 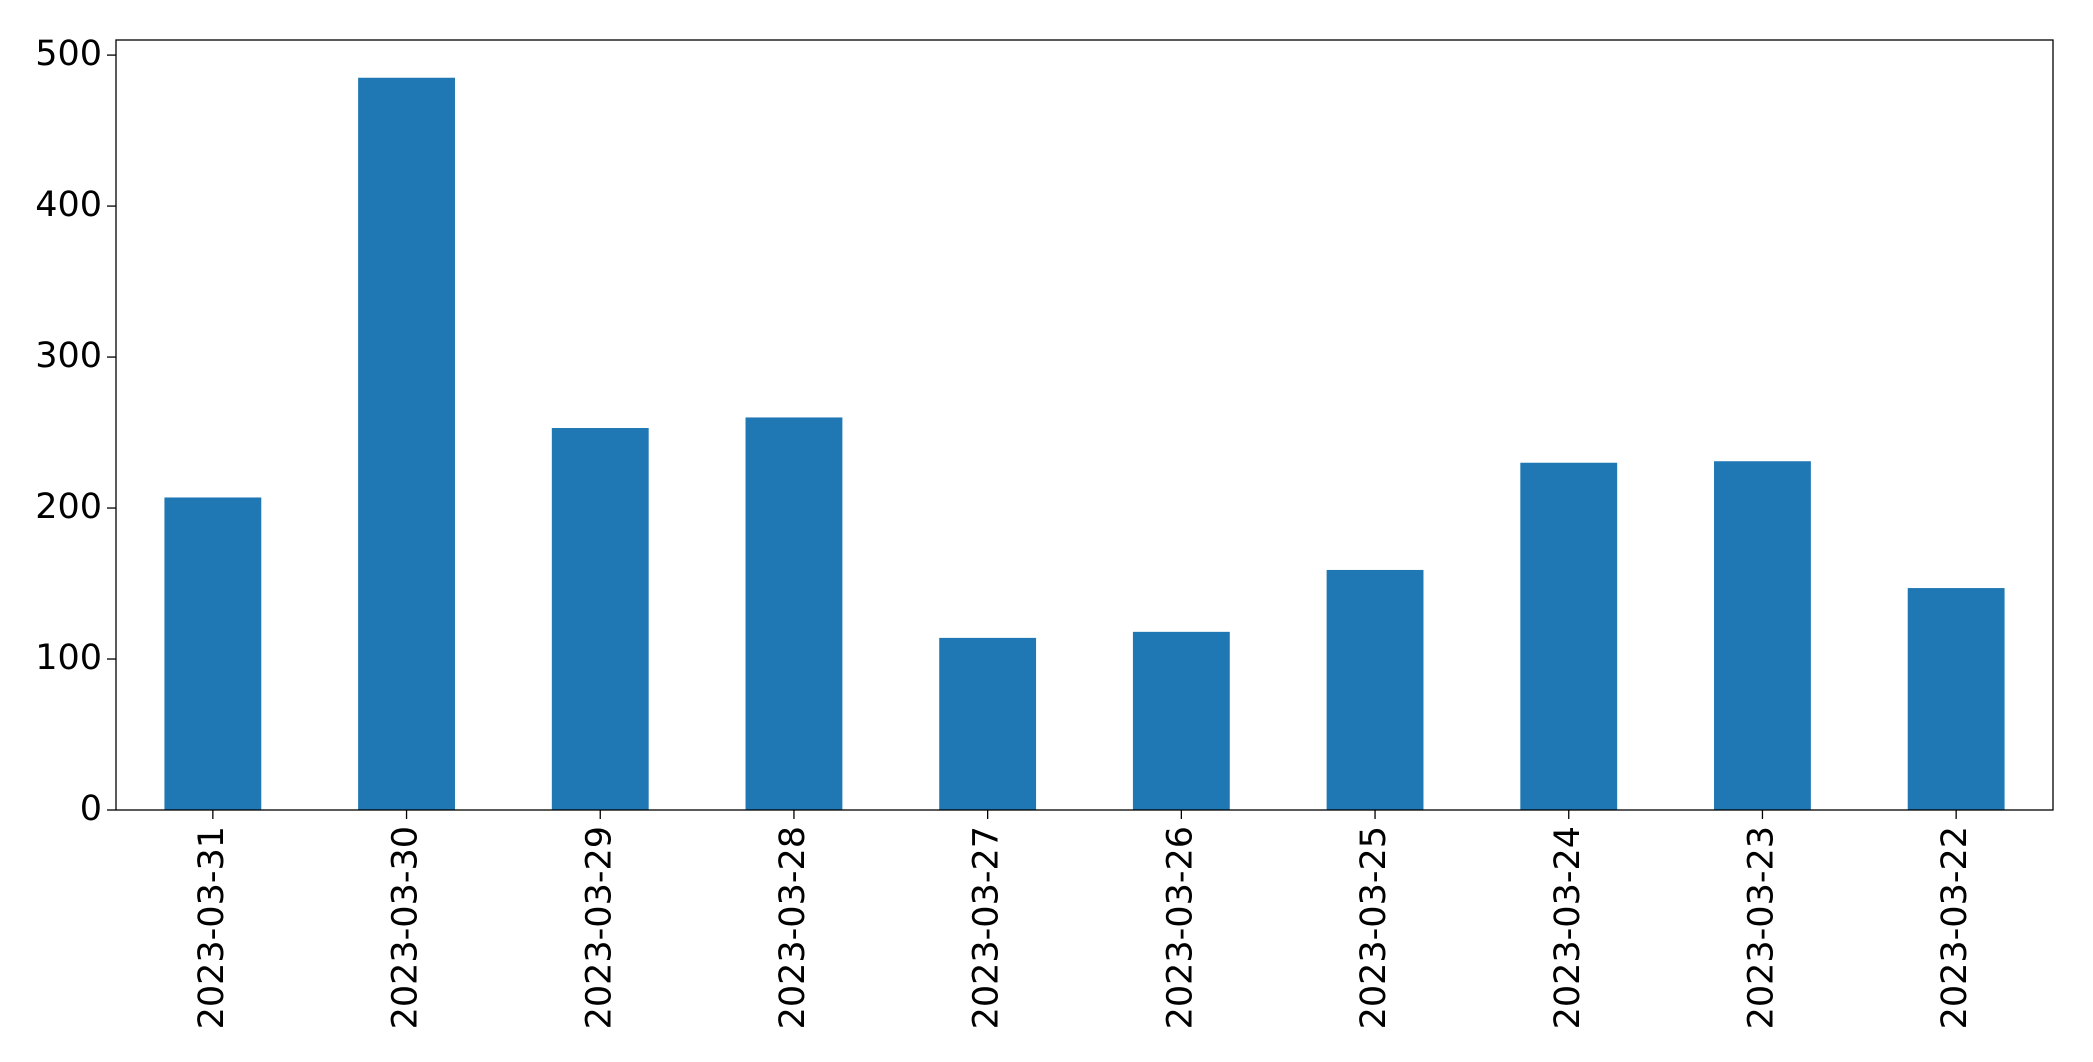 What do you see at coordinates (68, 507) in the screenshot?
I see `y-tick-label: 200` at bounding box center [68, 507].